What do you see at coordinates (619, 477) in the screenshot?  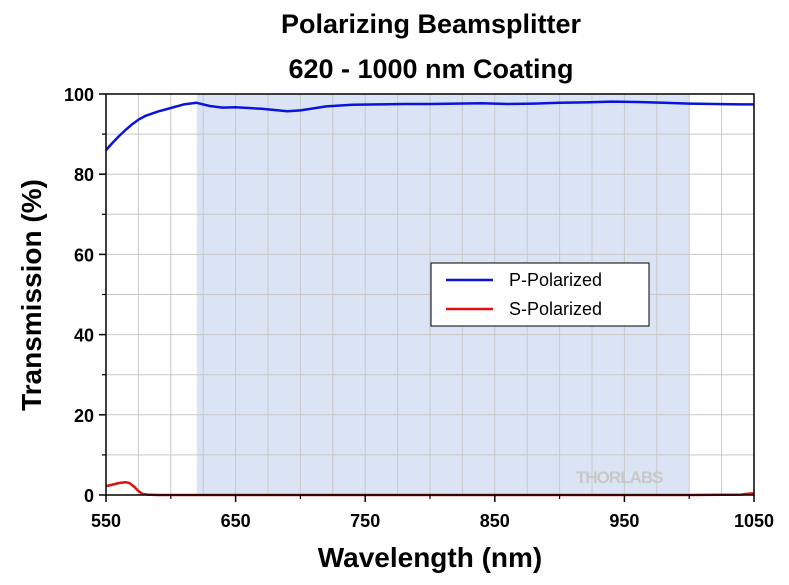 I see `thorlabs-watermark: THORLABS` at bounding box center [619, 477].